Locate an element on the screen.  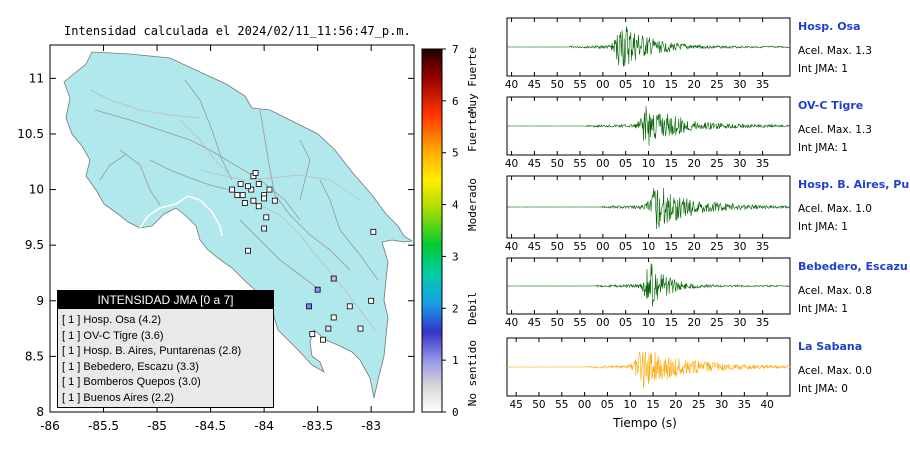
colorbar-ticks: 0 1 2 3 4 5 6 7 is located at coordinates (450, 231).